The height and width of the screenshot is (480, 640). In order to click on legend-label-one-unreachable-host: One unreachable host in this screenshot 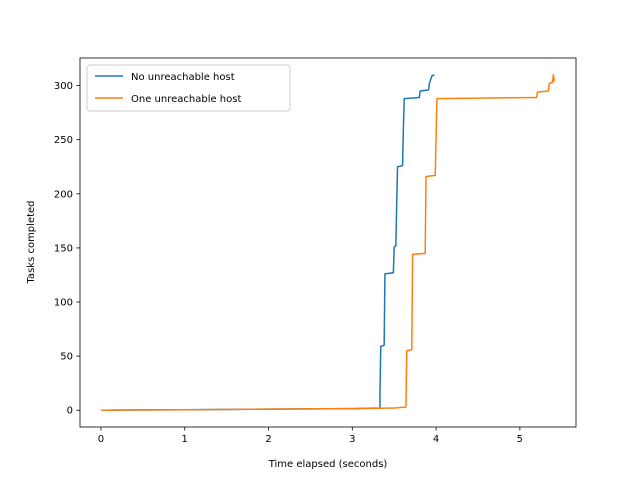, I will do `click(186, 99)`.